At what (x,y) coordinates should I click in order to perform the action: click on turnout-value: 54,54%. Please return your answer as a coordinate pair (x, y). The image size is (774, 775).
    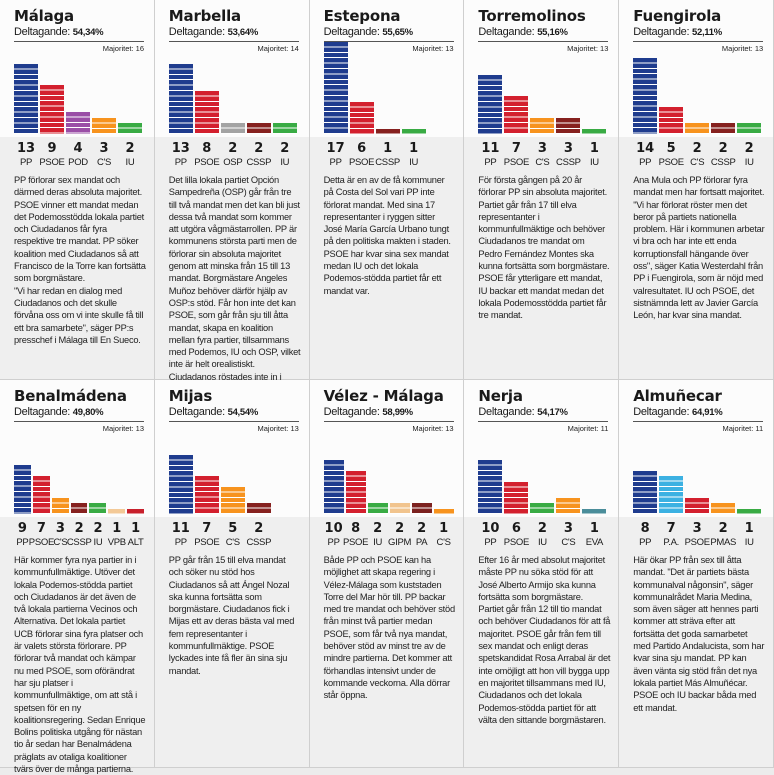
    Looking at the image, I should click on (243, 412).